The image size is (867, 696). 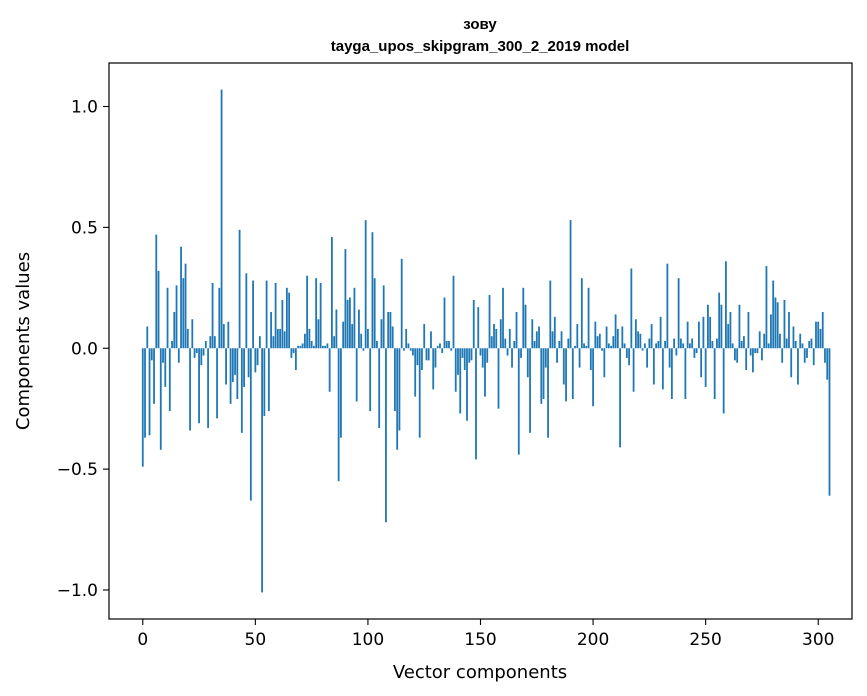 What do you see at coordinates (84, 228) in the screenshot?
I see `y-tick-label: 0.5` at bounding box center [84, 228].